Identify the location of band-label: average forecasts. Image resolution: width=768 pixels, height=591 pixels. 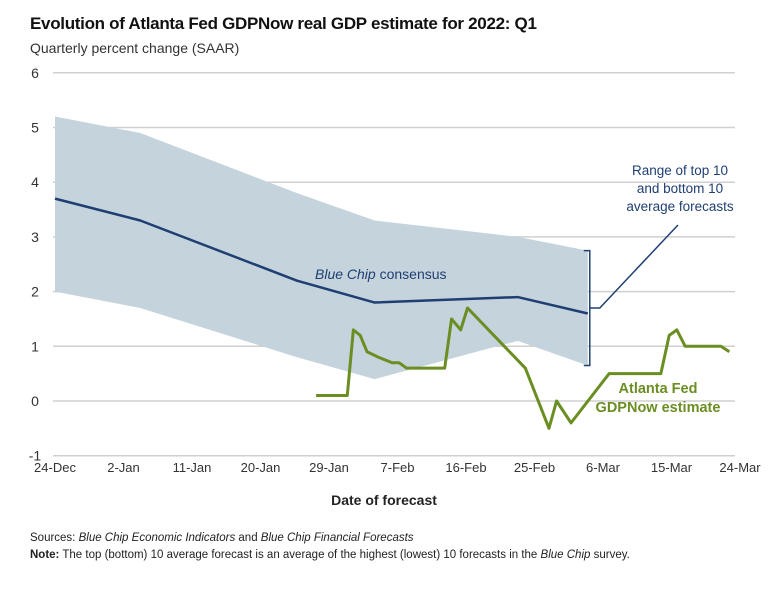
(680, 206).